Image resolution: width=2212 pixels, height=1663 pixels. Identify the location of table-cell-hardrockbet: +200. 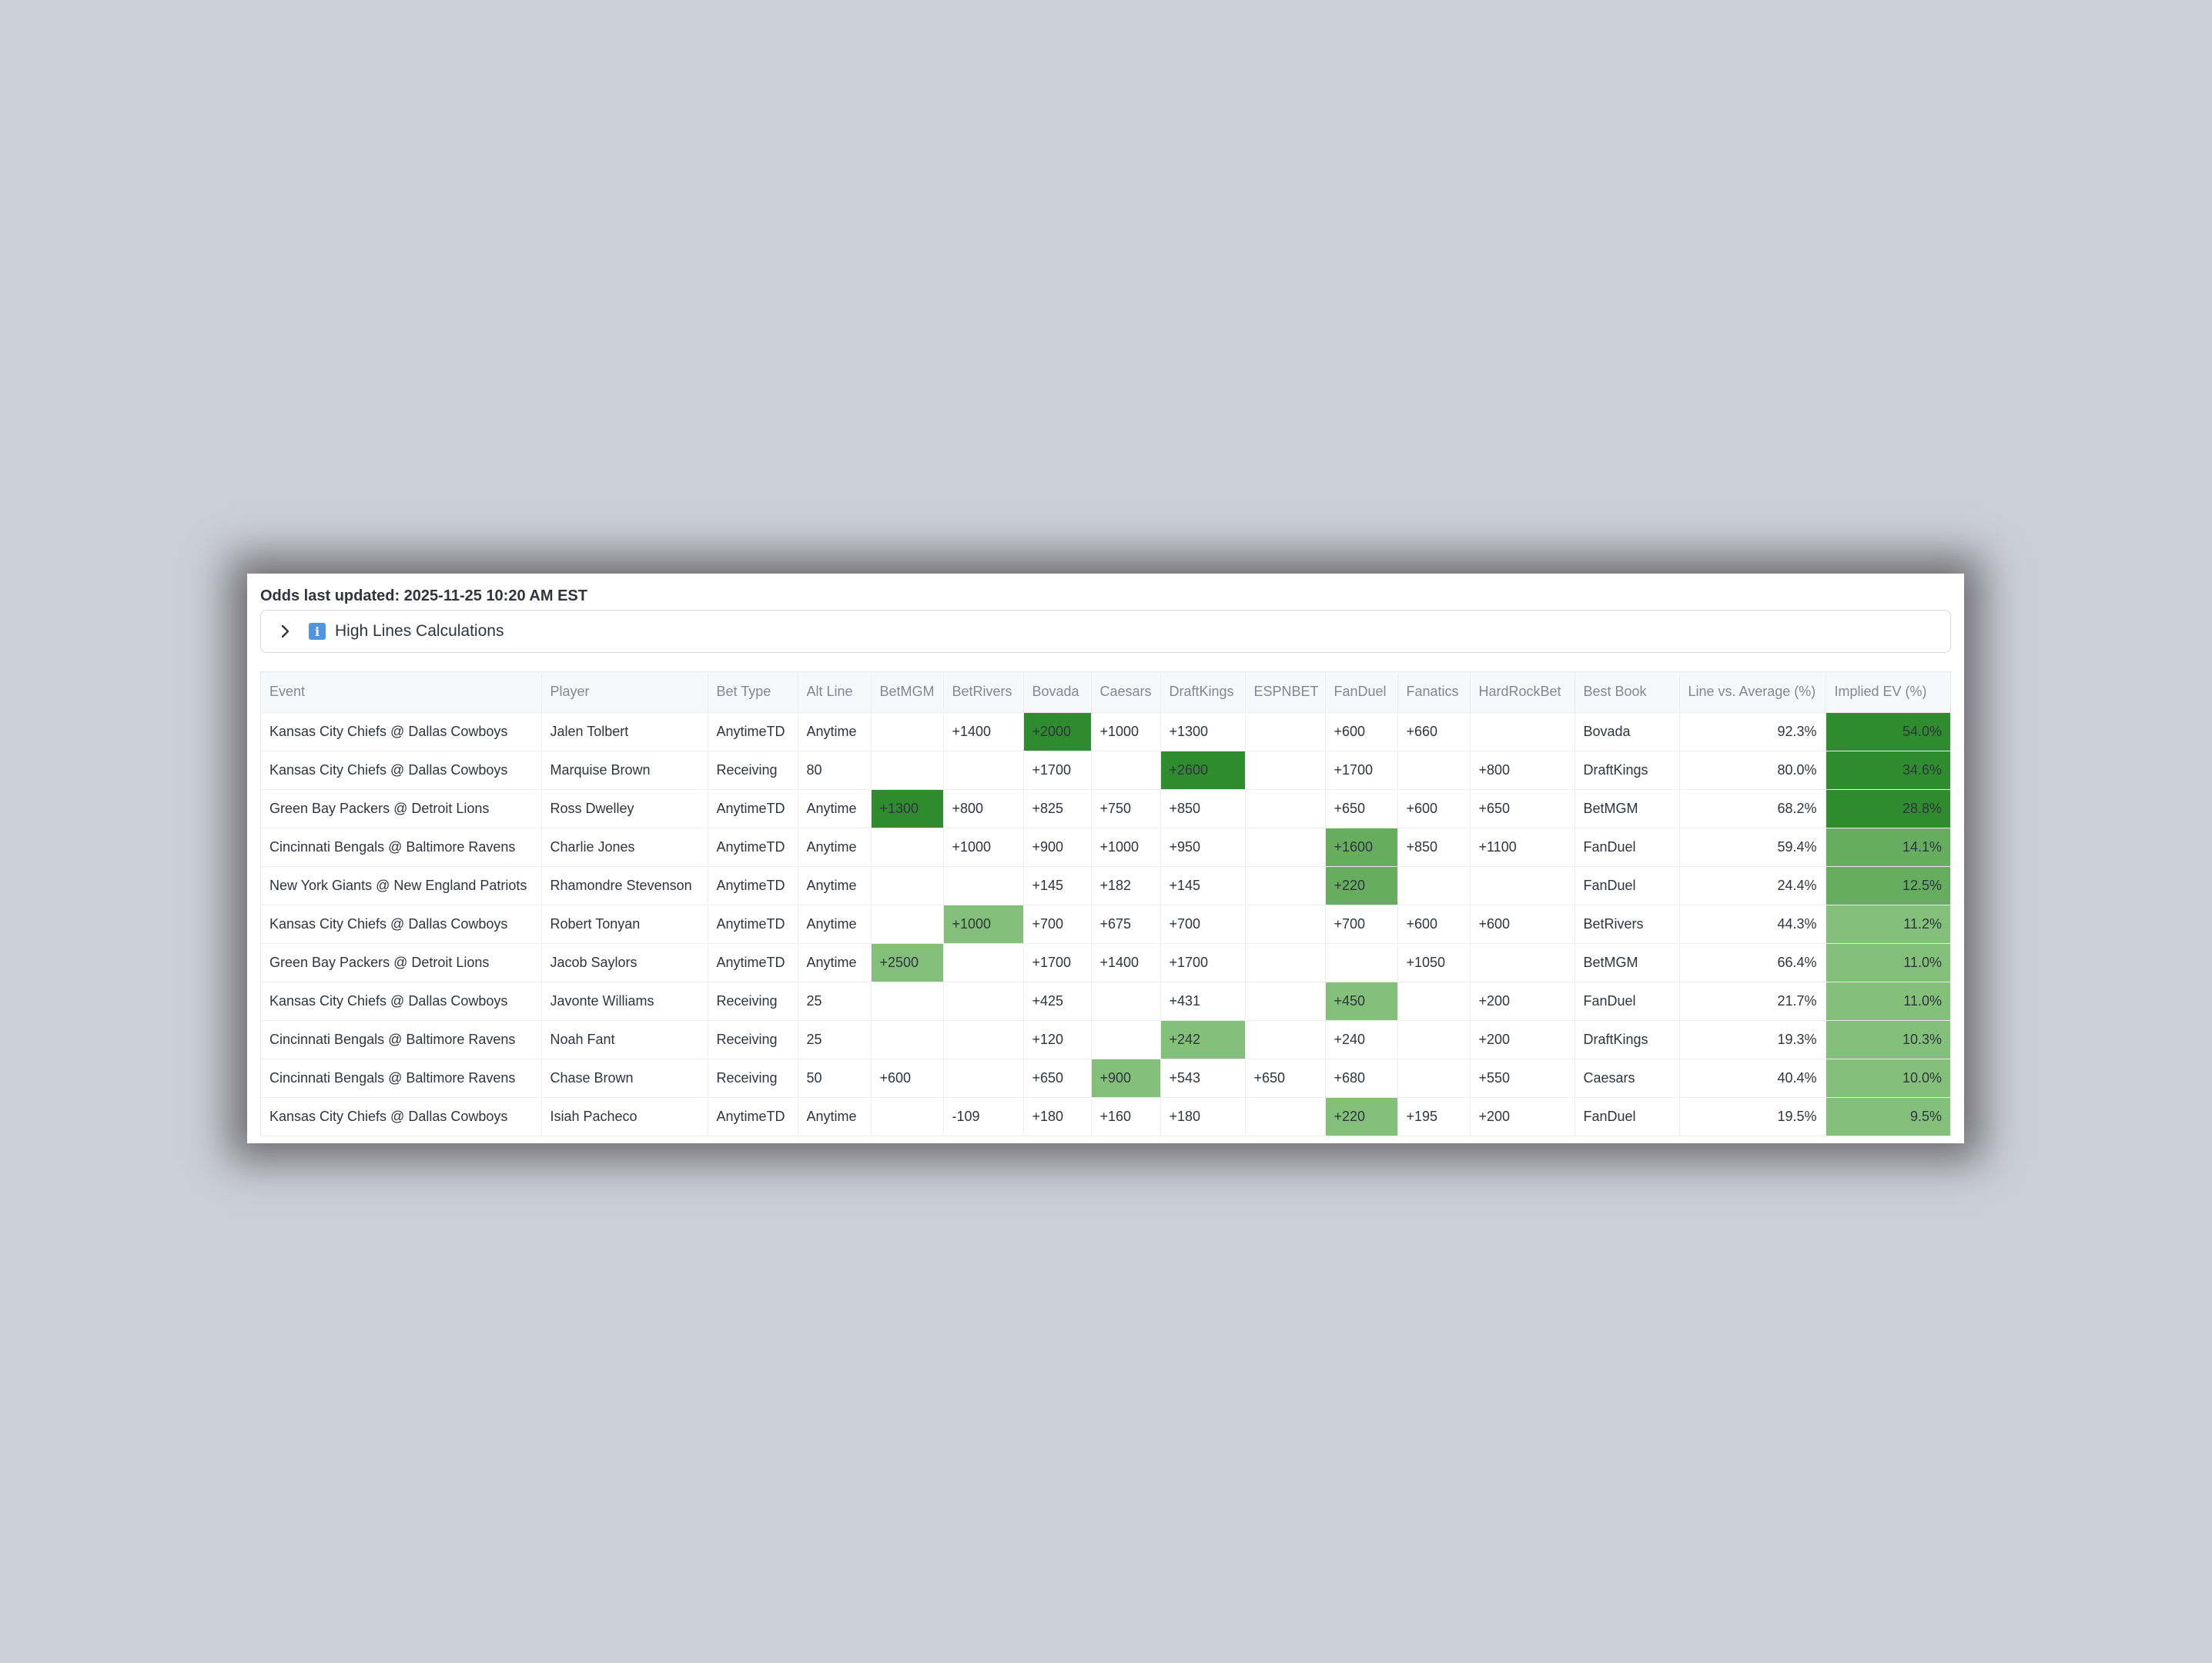
(1522, 1001).